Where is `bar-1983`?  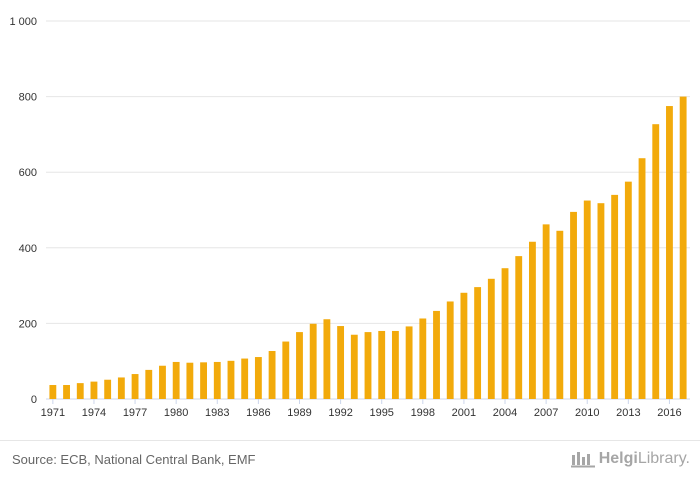 bar-1983 is located at coordinates (217, 380).